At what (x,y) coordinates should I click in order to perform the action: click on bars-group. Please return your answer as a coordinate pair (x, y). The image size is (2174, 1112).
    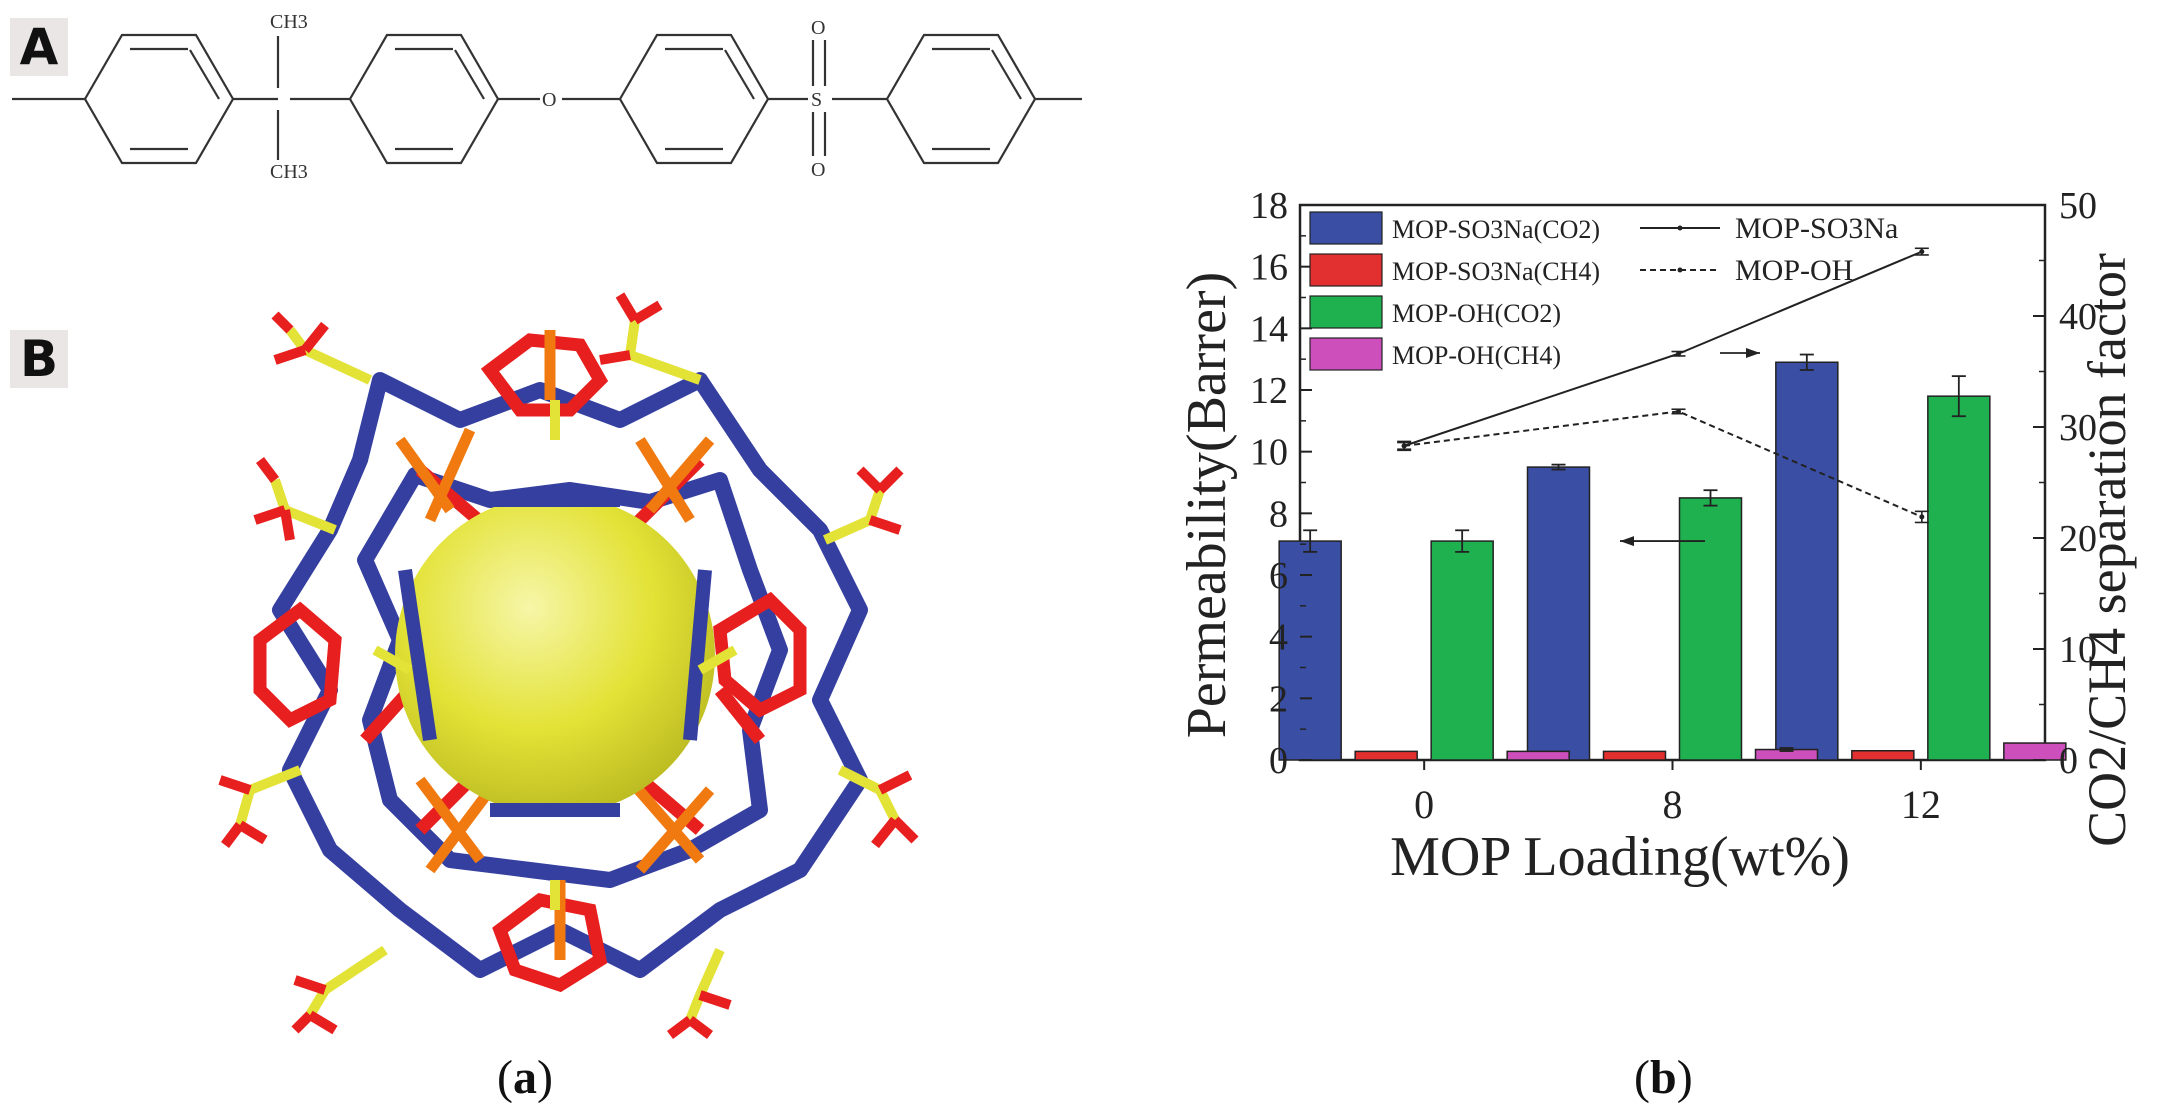
    Looking at the image, I should click on (1672, 557).